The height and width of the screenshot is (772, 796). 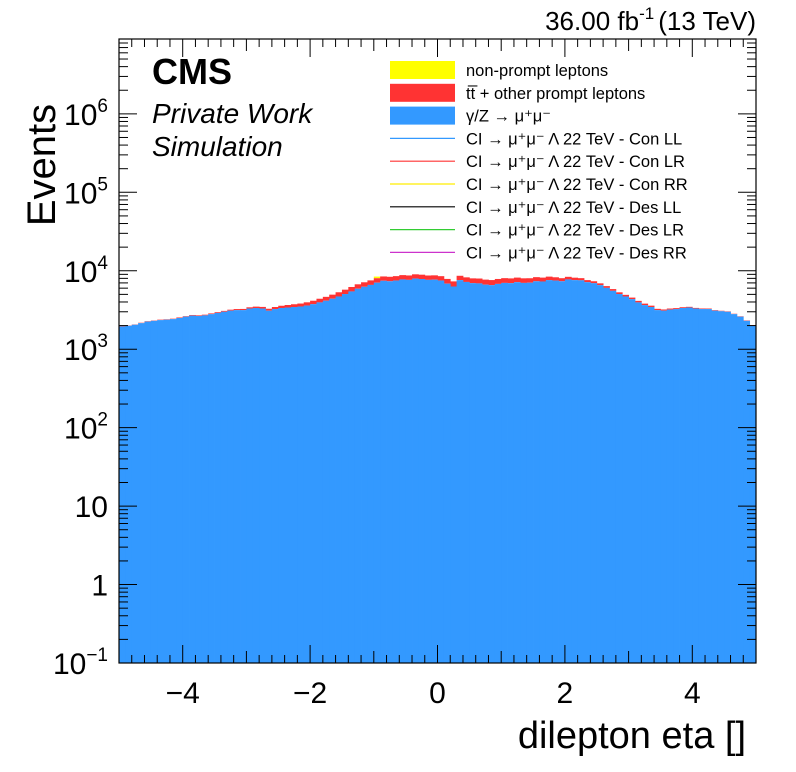 I want to click on cms-private-work: Private Work, so click(x=233, y=113).